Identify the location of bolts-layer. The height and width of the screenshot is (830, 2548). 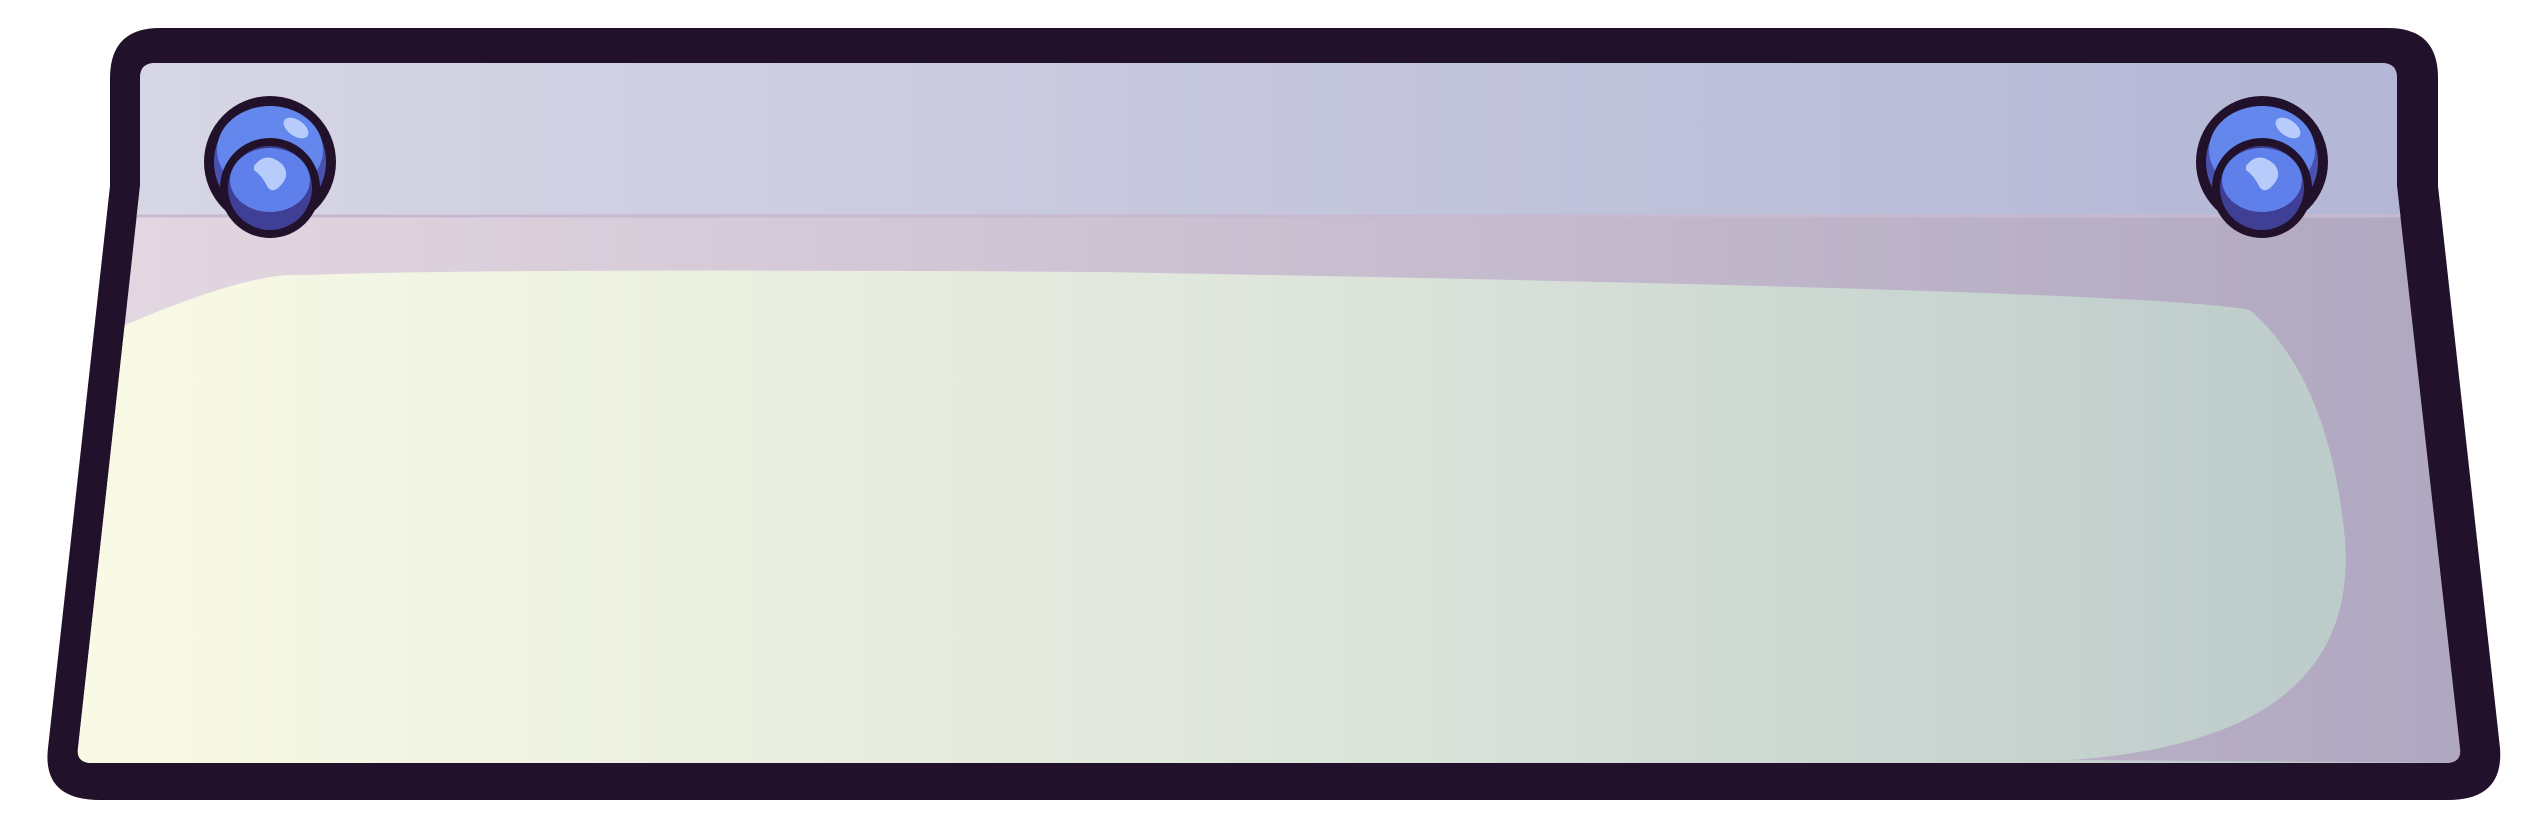
(1266, 167).